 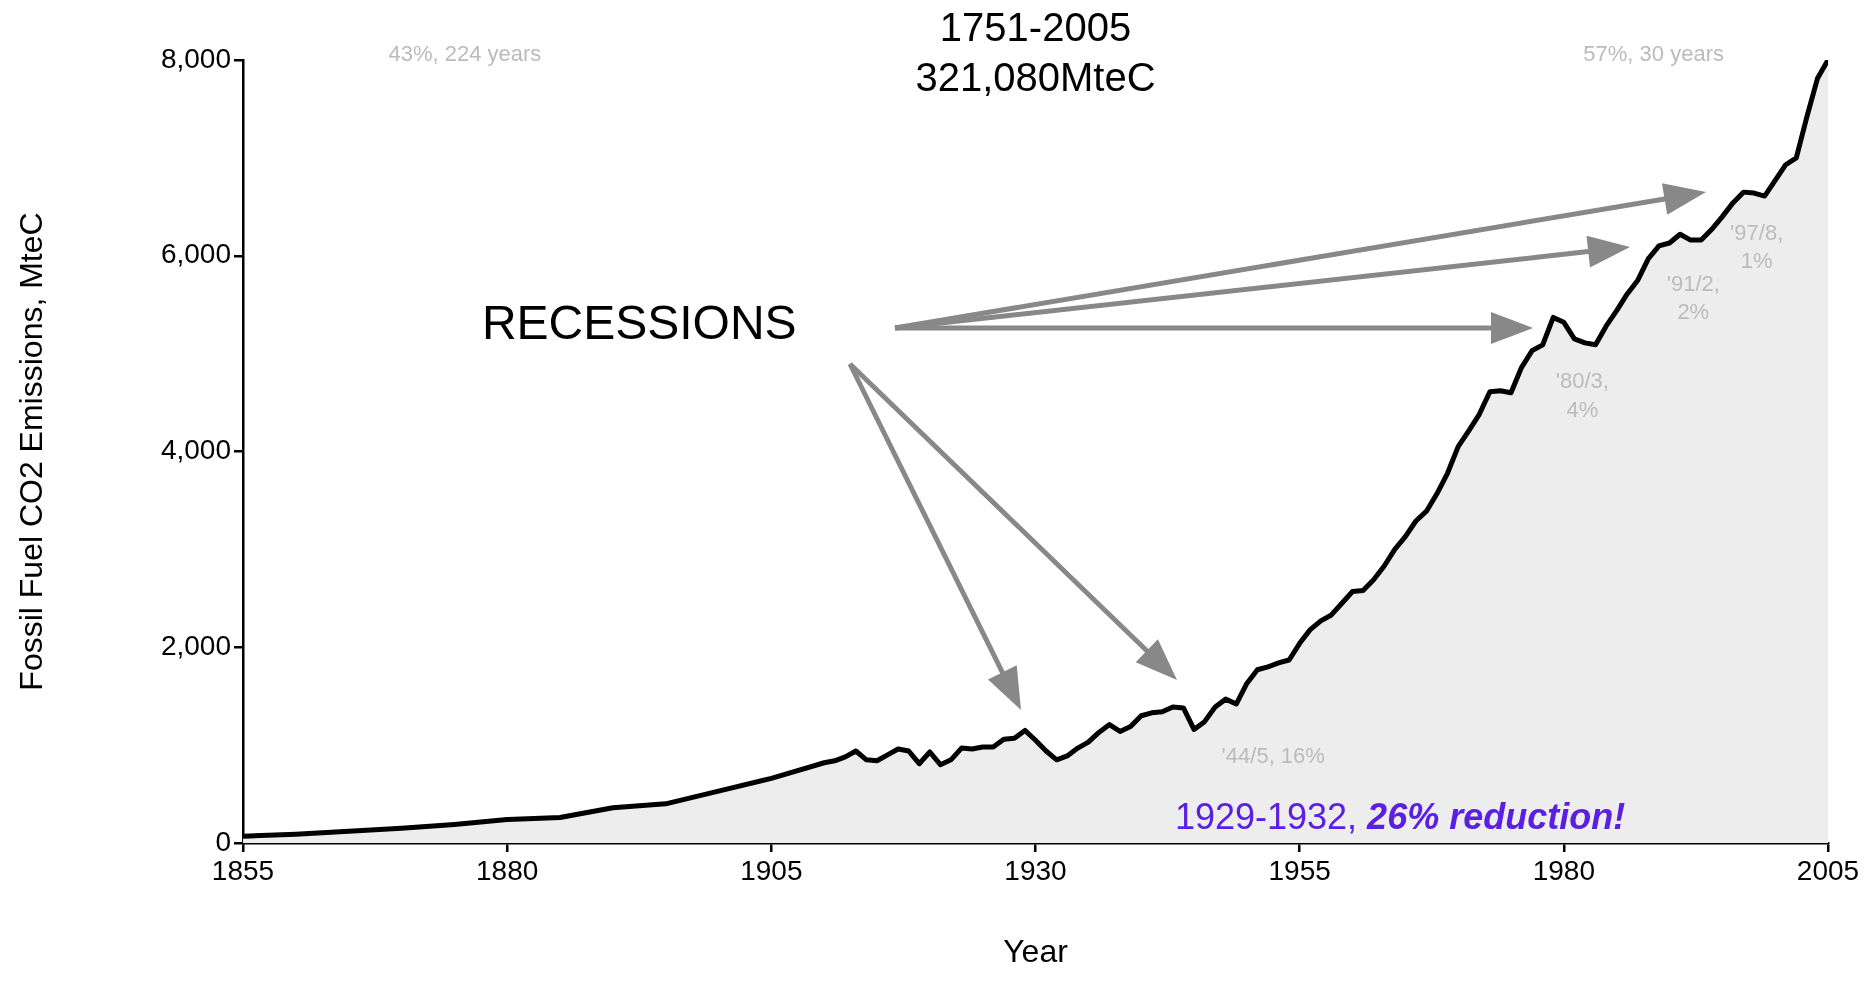 What do you see at coordinates (1035, 870) in the screenshot?
I see `x-tick-label: 1930` at bounding box center [1035, 870].